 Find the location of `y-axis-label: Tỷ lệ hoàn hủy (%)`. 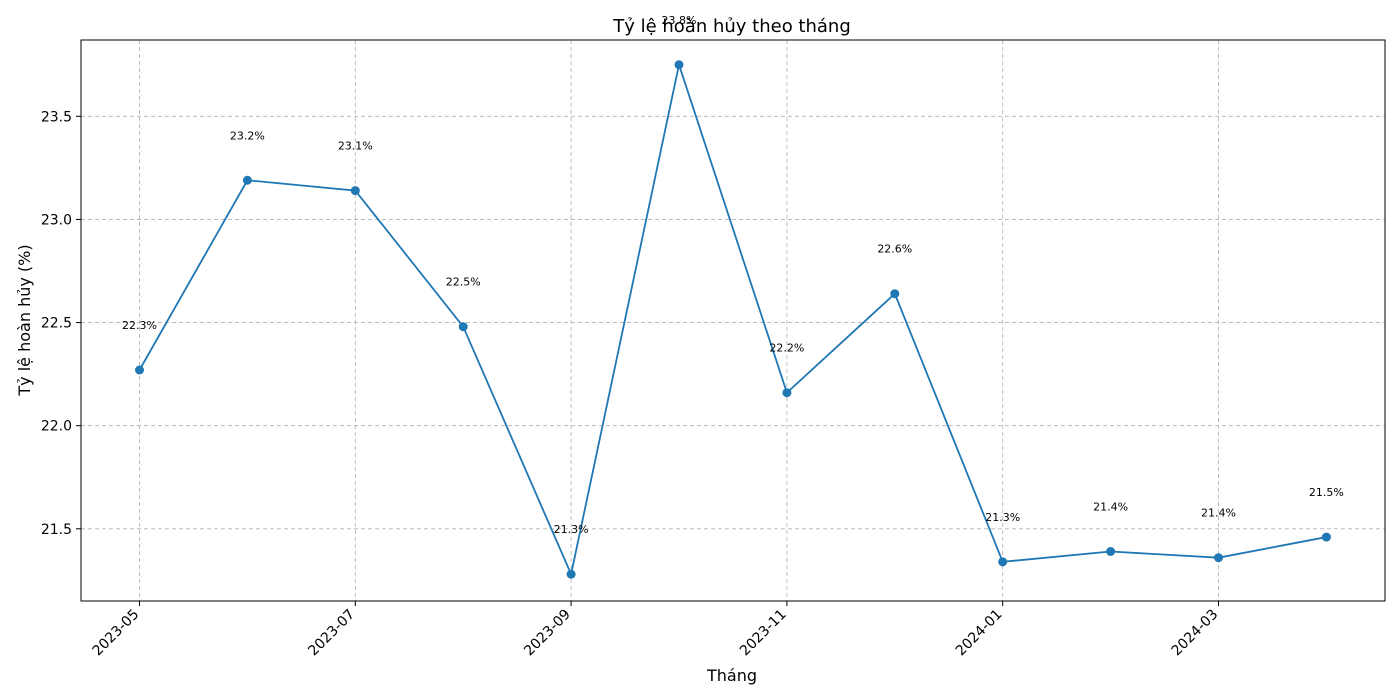

y-axis-label: Tỷ lệ hoàn hủy (%) is located at coordinates (24, 320).